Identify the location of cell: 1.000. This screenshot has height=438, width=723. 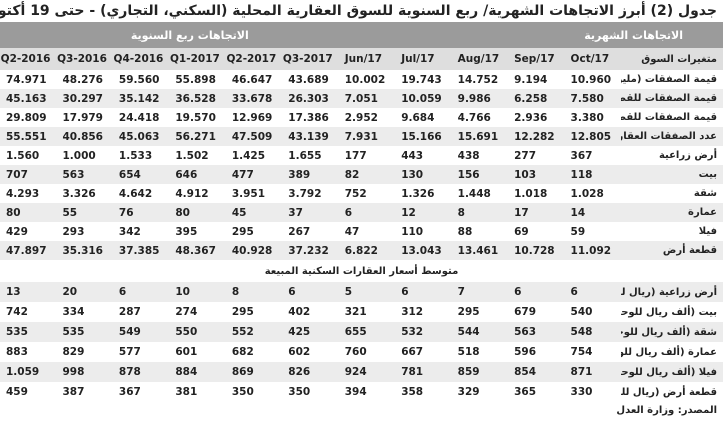
(79, 155).